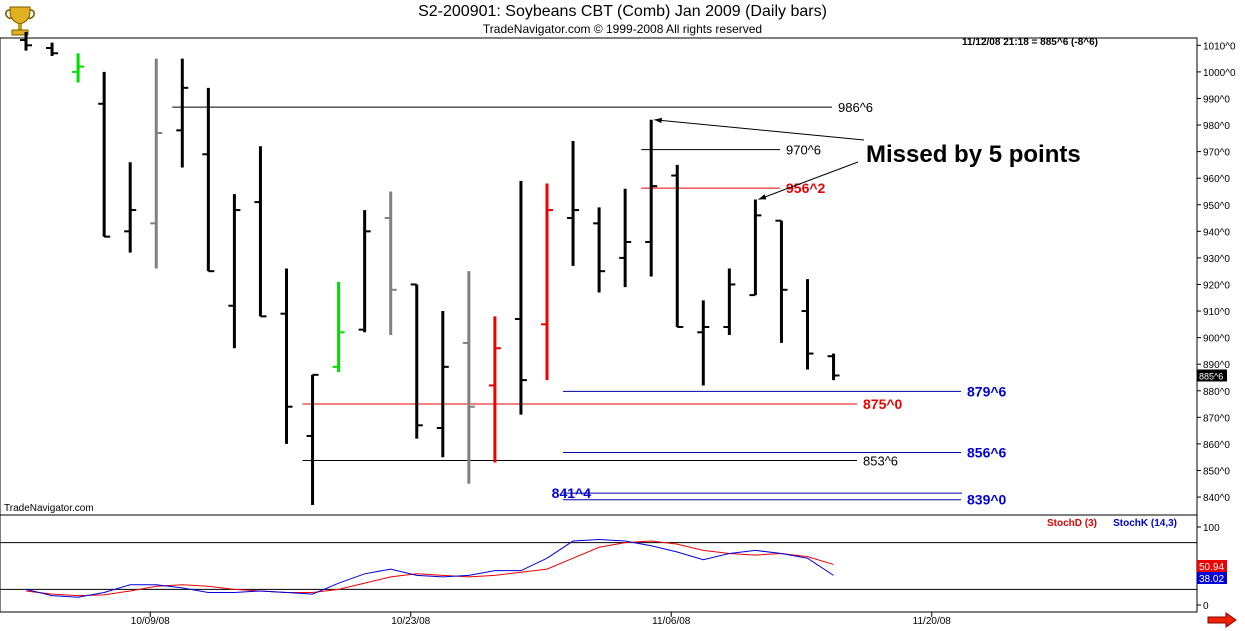 This screenshot has width=1245, height=631. What do you see at coordinates (49, 508) in the screenshot?
I see `watermark: TradeNavigator.com` at bounding box center [49, 508].